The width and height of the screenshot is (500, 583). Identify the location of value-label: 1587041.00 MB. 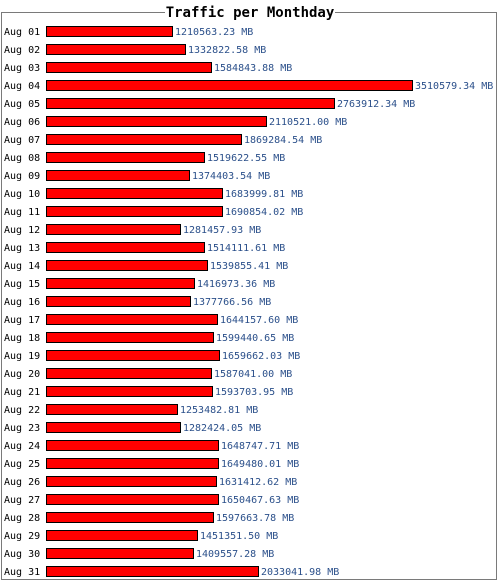
(253, 374).